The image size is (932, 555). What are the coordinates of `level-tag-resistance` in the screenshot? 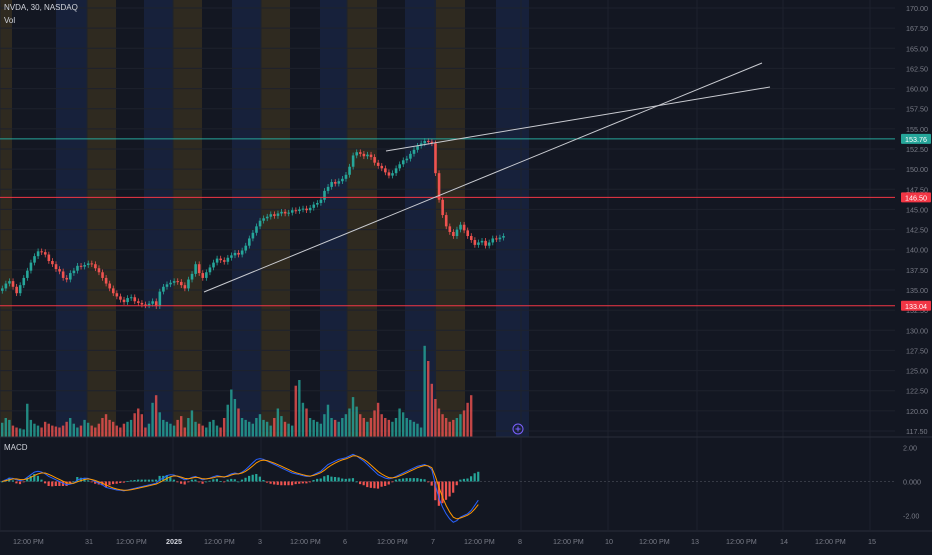 It's located at (916, 138).